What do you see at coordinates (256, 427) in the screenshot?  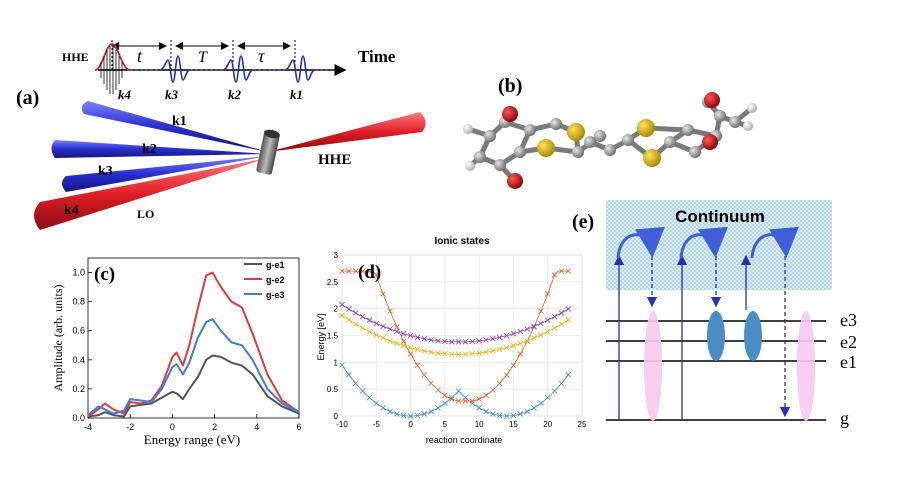 I see `c-xtick-label: 4` at bounding box center [256, 427].